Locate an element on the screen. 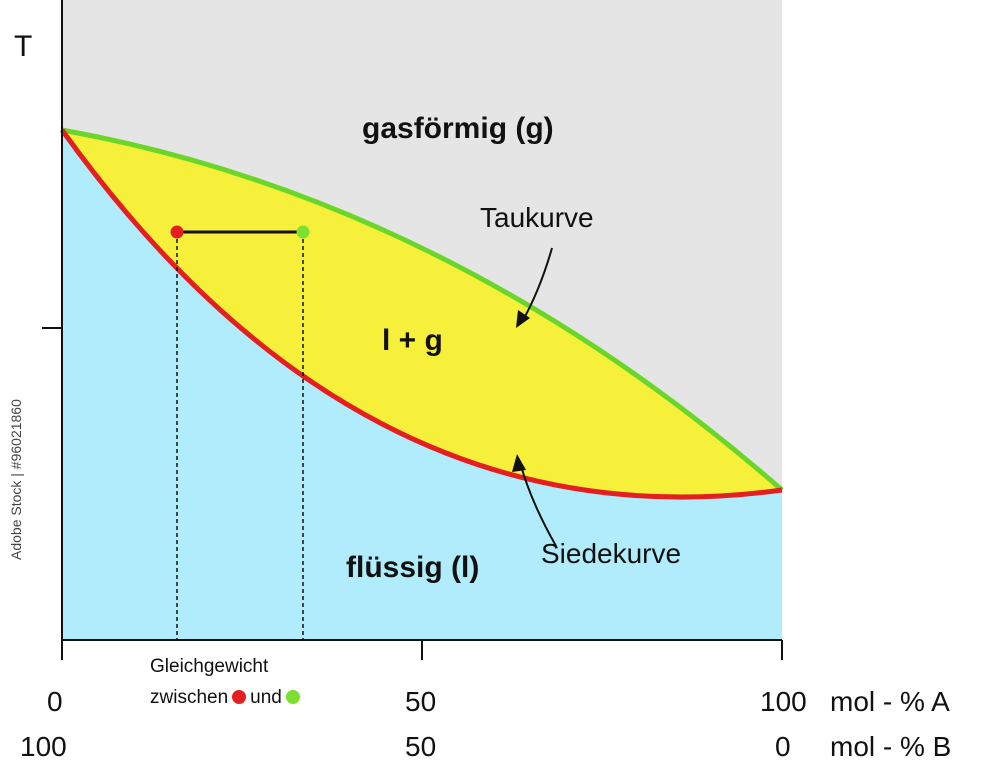  vapor-point is located at coordinates (303, 232).